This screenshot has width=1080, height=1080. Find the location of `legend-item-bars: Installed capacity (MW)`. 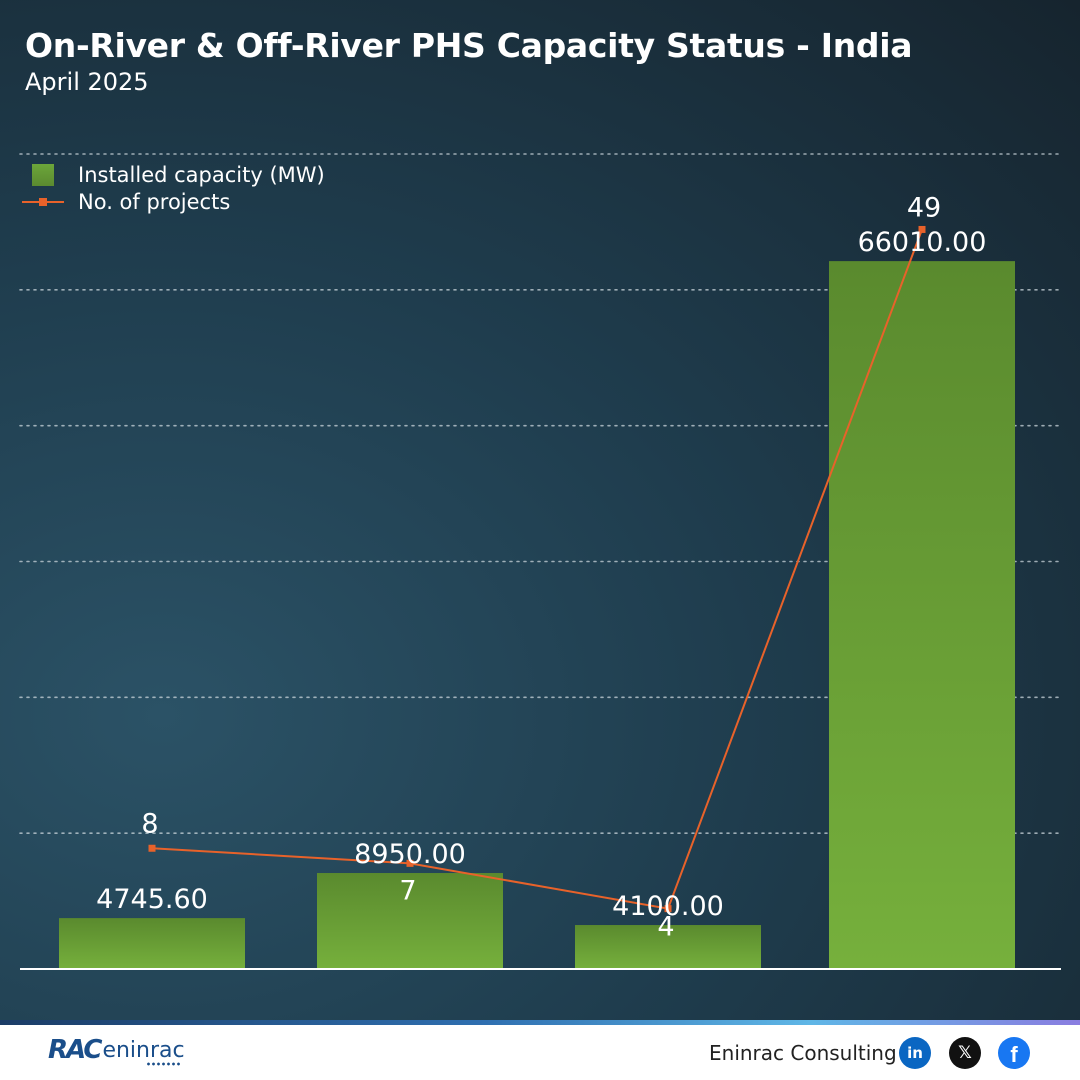

legend-item-bars: Installed capacity (MW) is located at coordinates (173, 175).